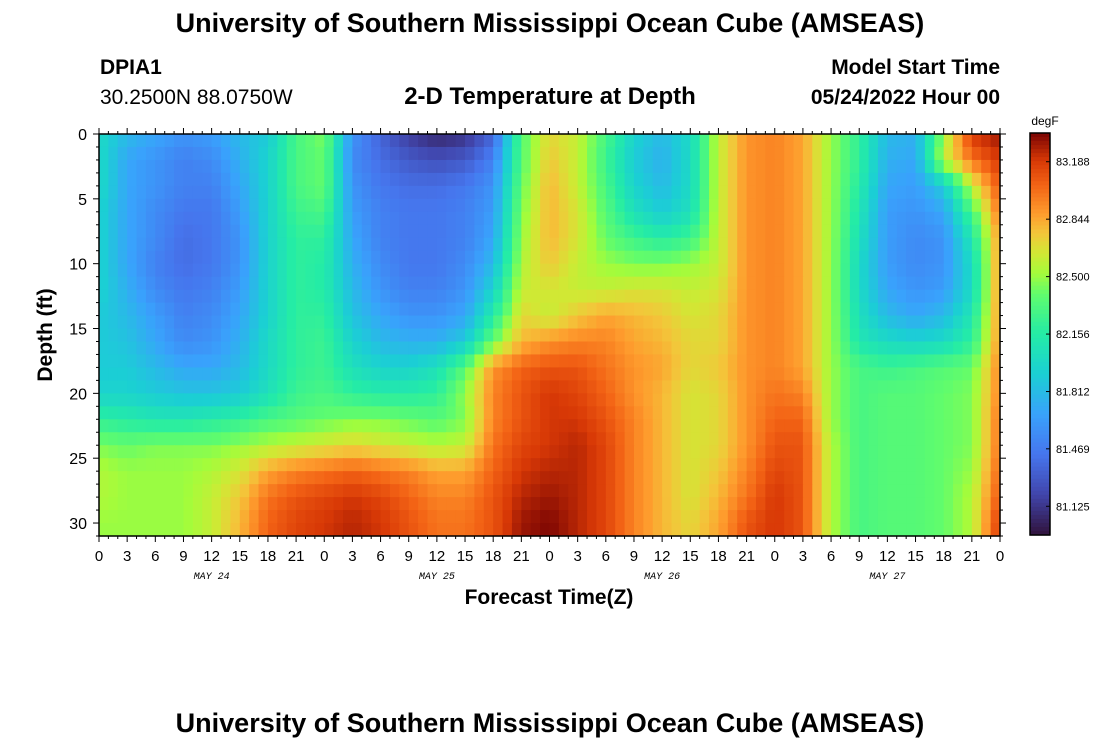 This screenshot has width=1100, height=750. Describe the element at coordinates (45, 334) in the screenshot. I see `y-axis-title: Depth (ft)` at that location.